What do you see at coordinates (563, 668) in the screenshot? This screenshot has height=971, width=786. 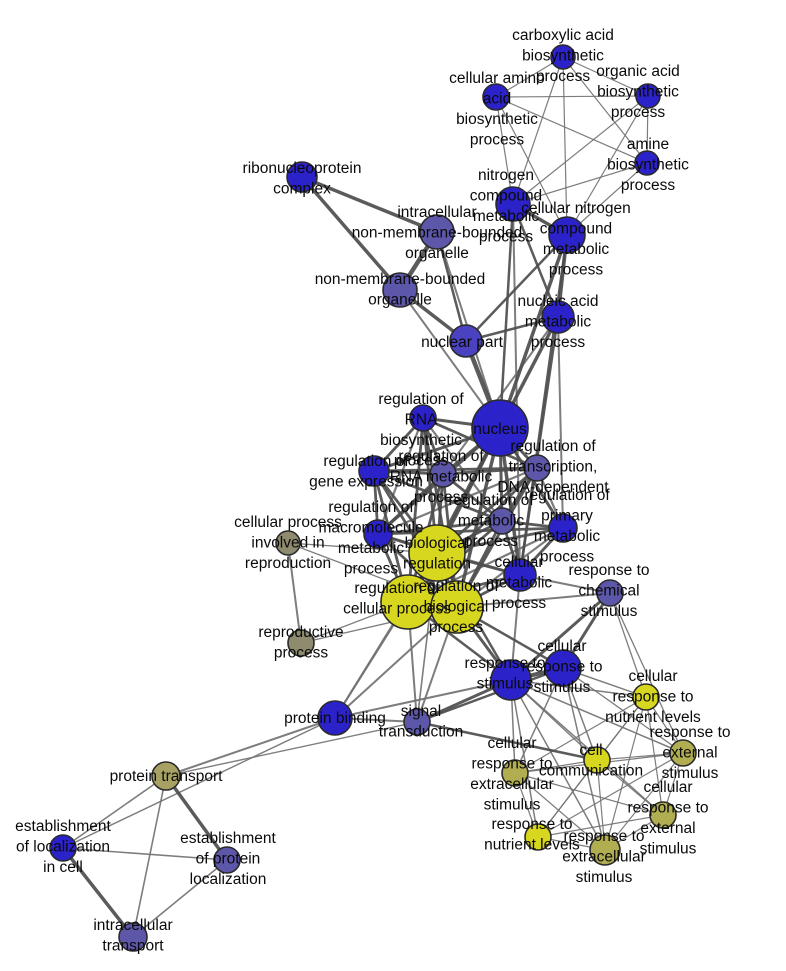 I see `node-crstim` at bounding box center [563, 668].